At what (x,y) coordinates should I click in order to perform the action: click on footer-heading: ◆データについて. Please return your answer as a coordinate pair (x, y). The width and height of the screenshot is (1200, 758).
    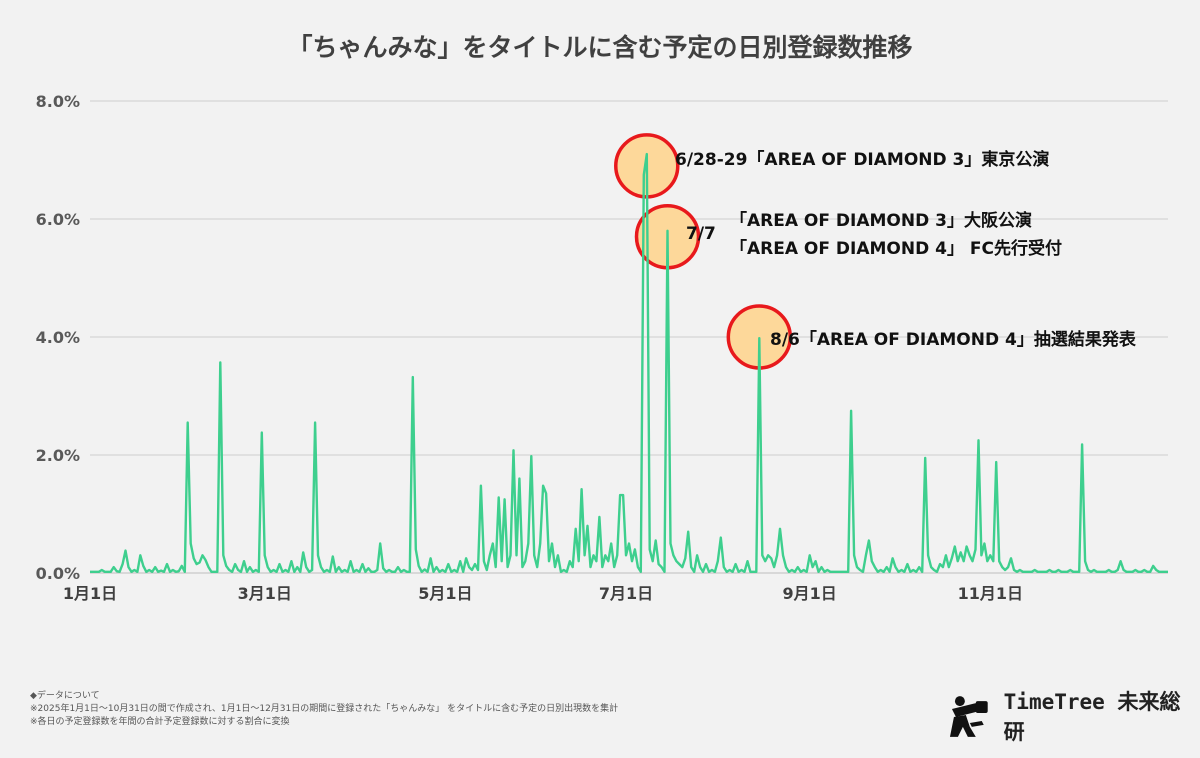
    Looking at the image, I should click on (65, 696).